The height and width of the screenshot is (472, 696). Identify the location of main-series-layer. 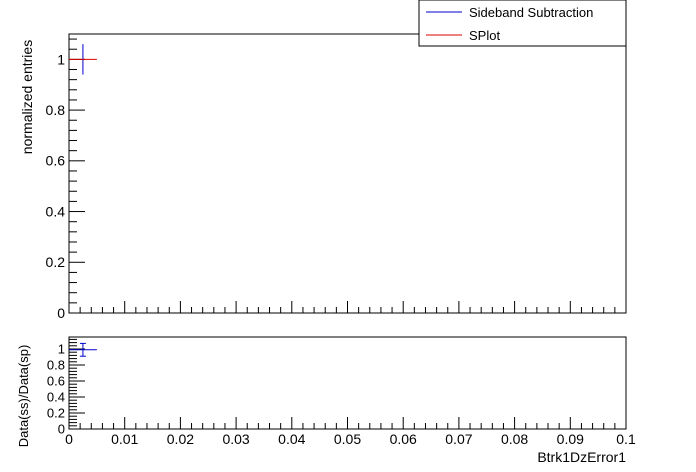
(83, 59).